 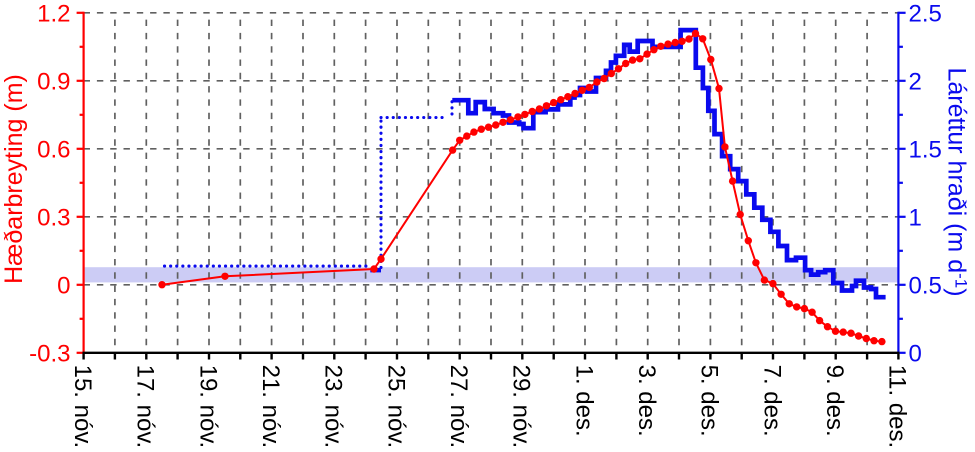 I want to click on svg-text: 25. nóv., so click(x=395, y=406).